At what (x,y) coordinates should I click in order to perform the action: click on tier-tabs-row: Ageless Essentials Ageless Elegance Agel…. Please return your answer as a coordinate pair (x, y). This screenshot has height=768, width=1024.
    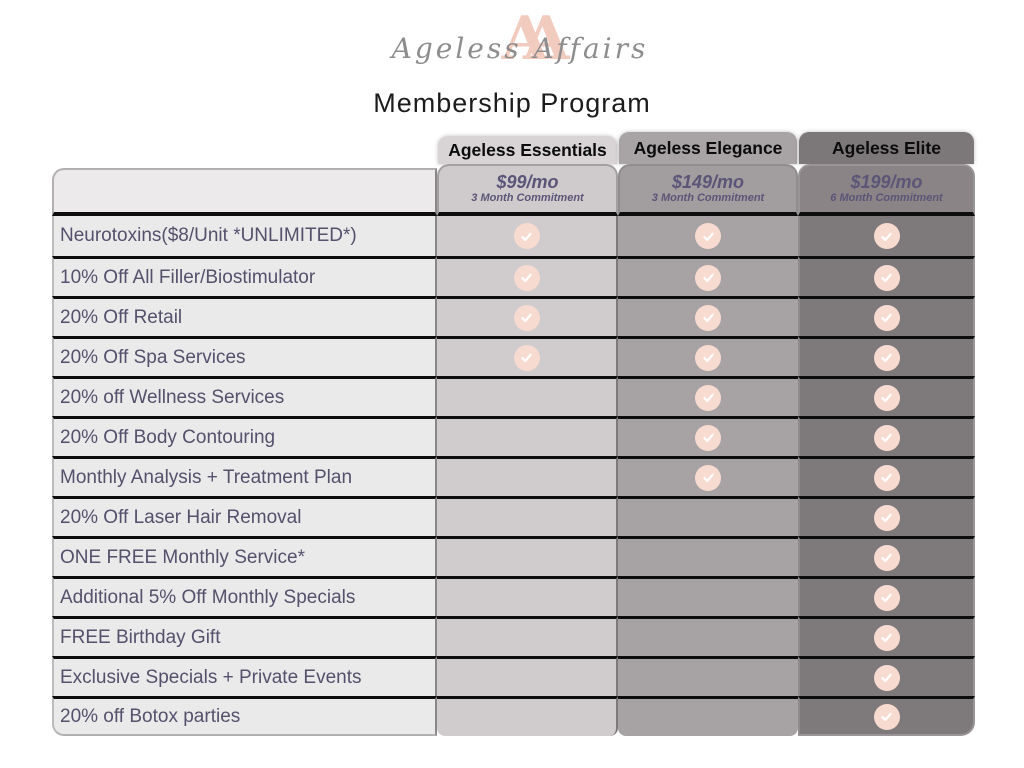
    Looking at the image, I should click on (513, 148).